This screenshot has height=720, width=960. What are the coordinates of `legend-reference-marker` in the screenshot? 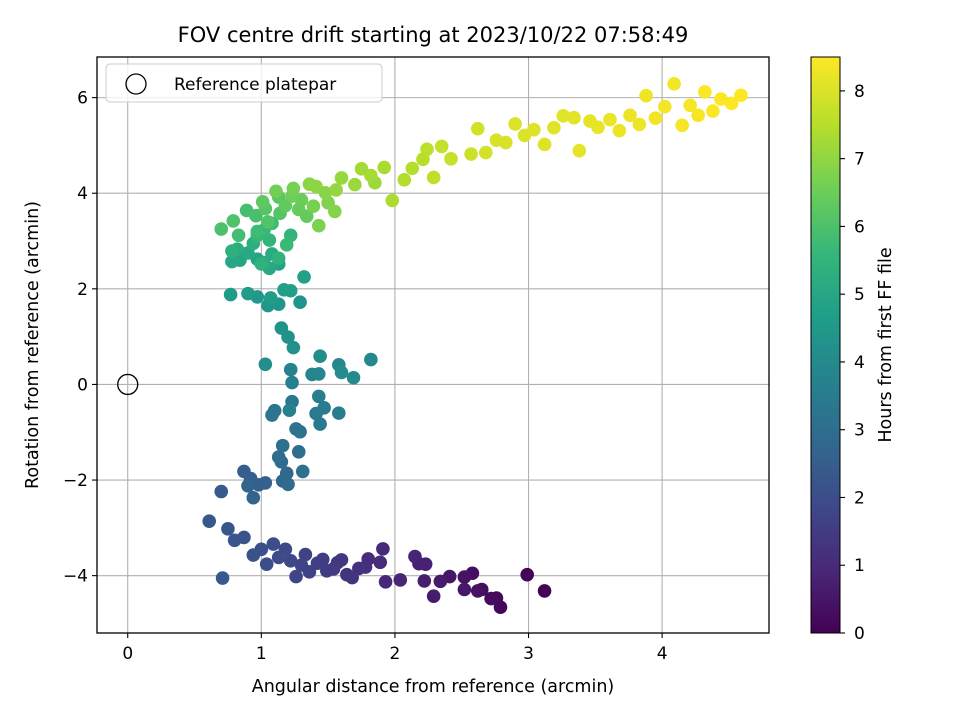 It's located at (136, 84).